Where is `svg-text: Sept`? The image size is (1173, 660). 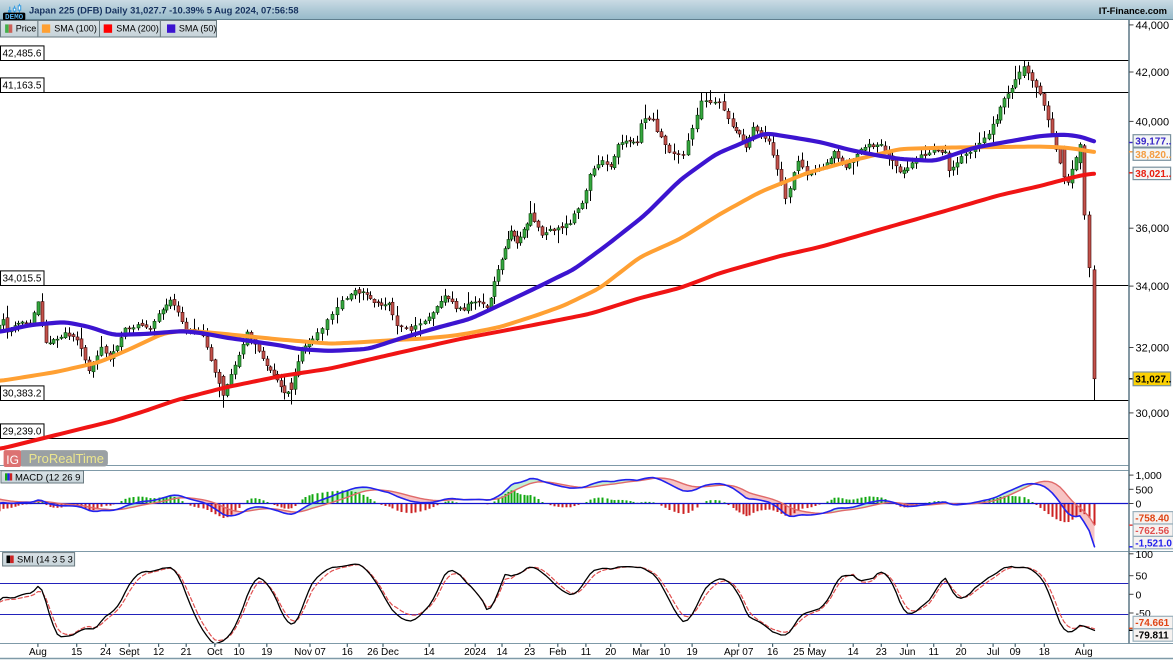 svg-text: Sept is located at coordinates (129, 652).